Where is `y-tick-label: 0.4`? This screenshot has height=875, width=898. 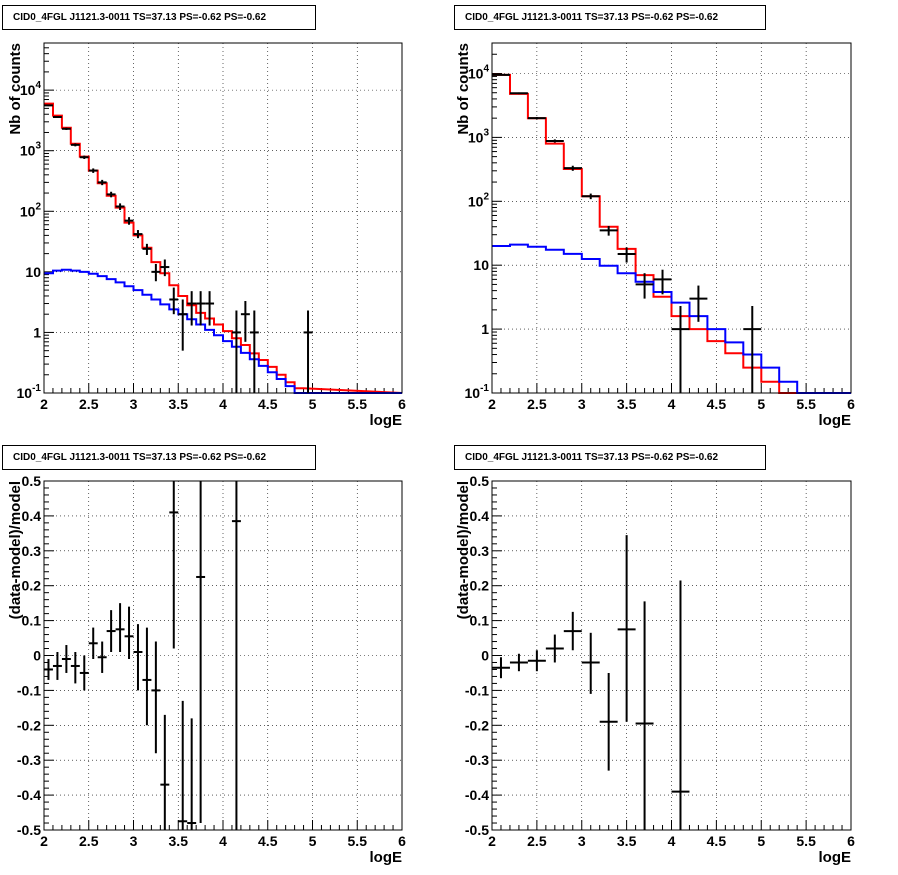
y-tick-label: 0.4 is located at coordinates (480, 516).